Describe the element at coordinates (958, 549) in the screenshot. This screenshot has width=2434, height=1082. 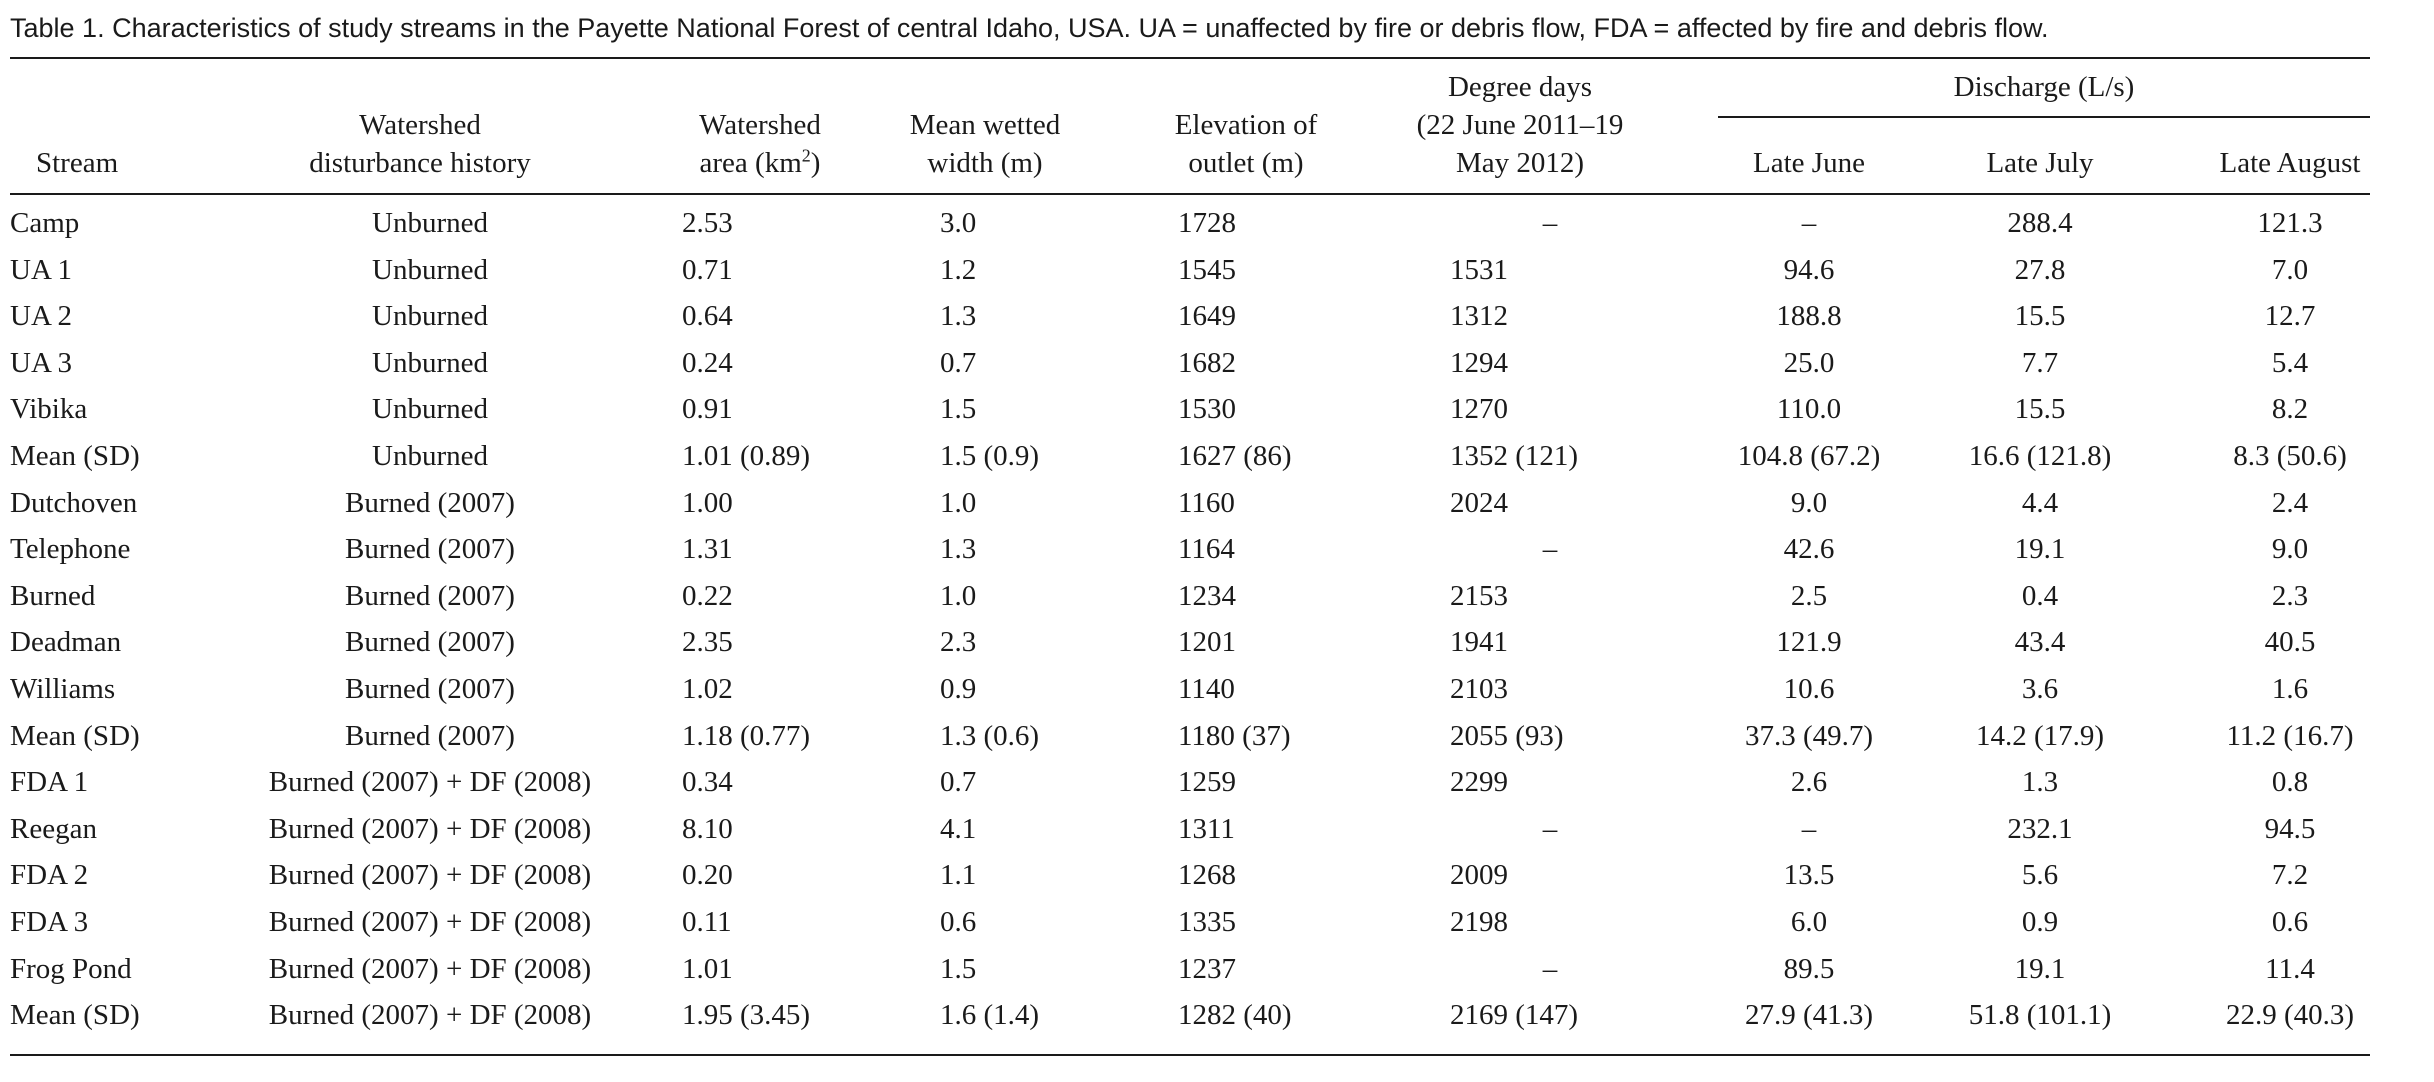
I see `cell-width: 1.3` at that location.